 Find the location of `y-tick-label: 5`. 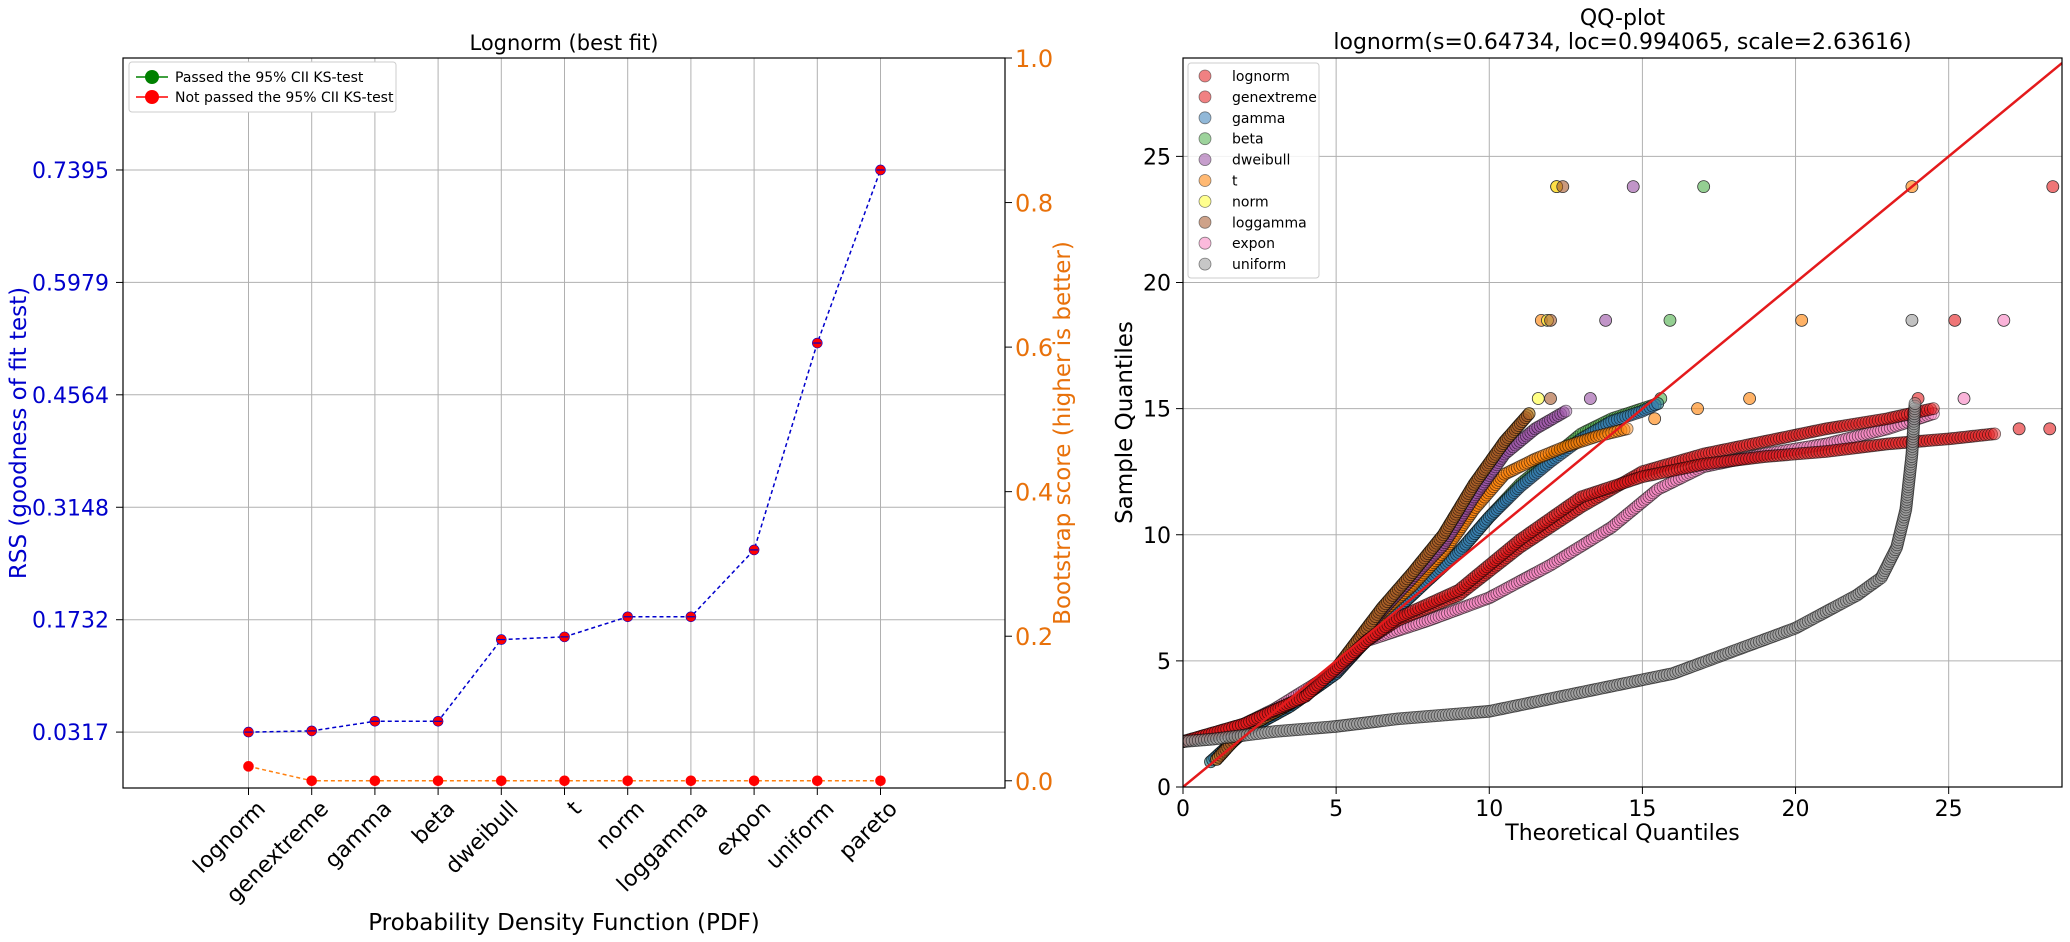

y-tick-label: 5 is located at coordinates (1164, 662).